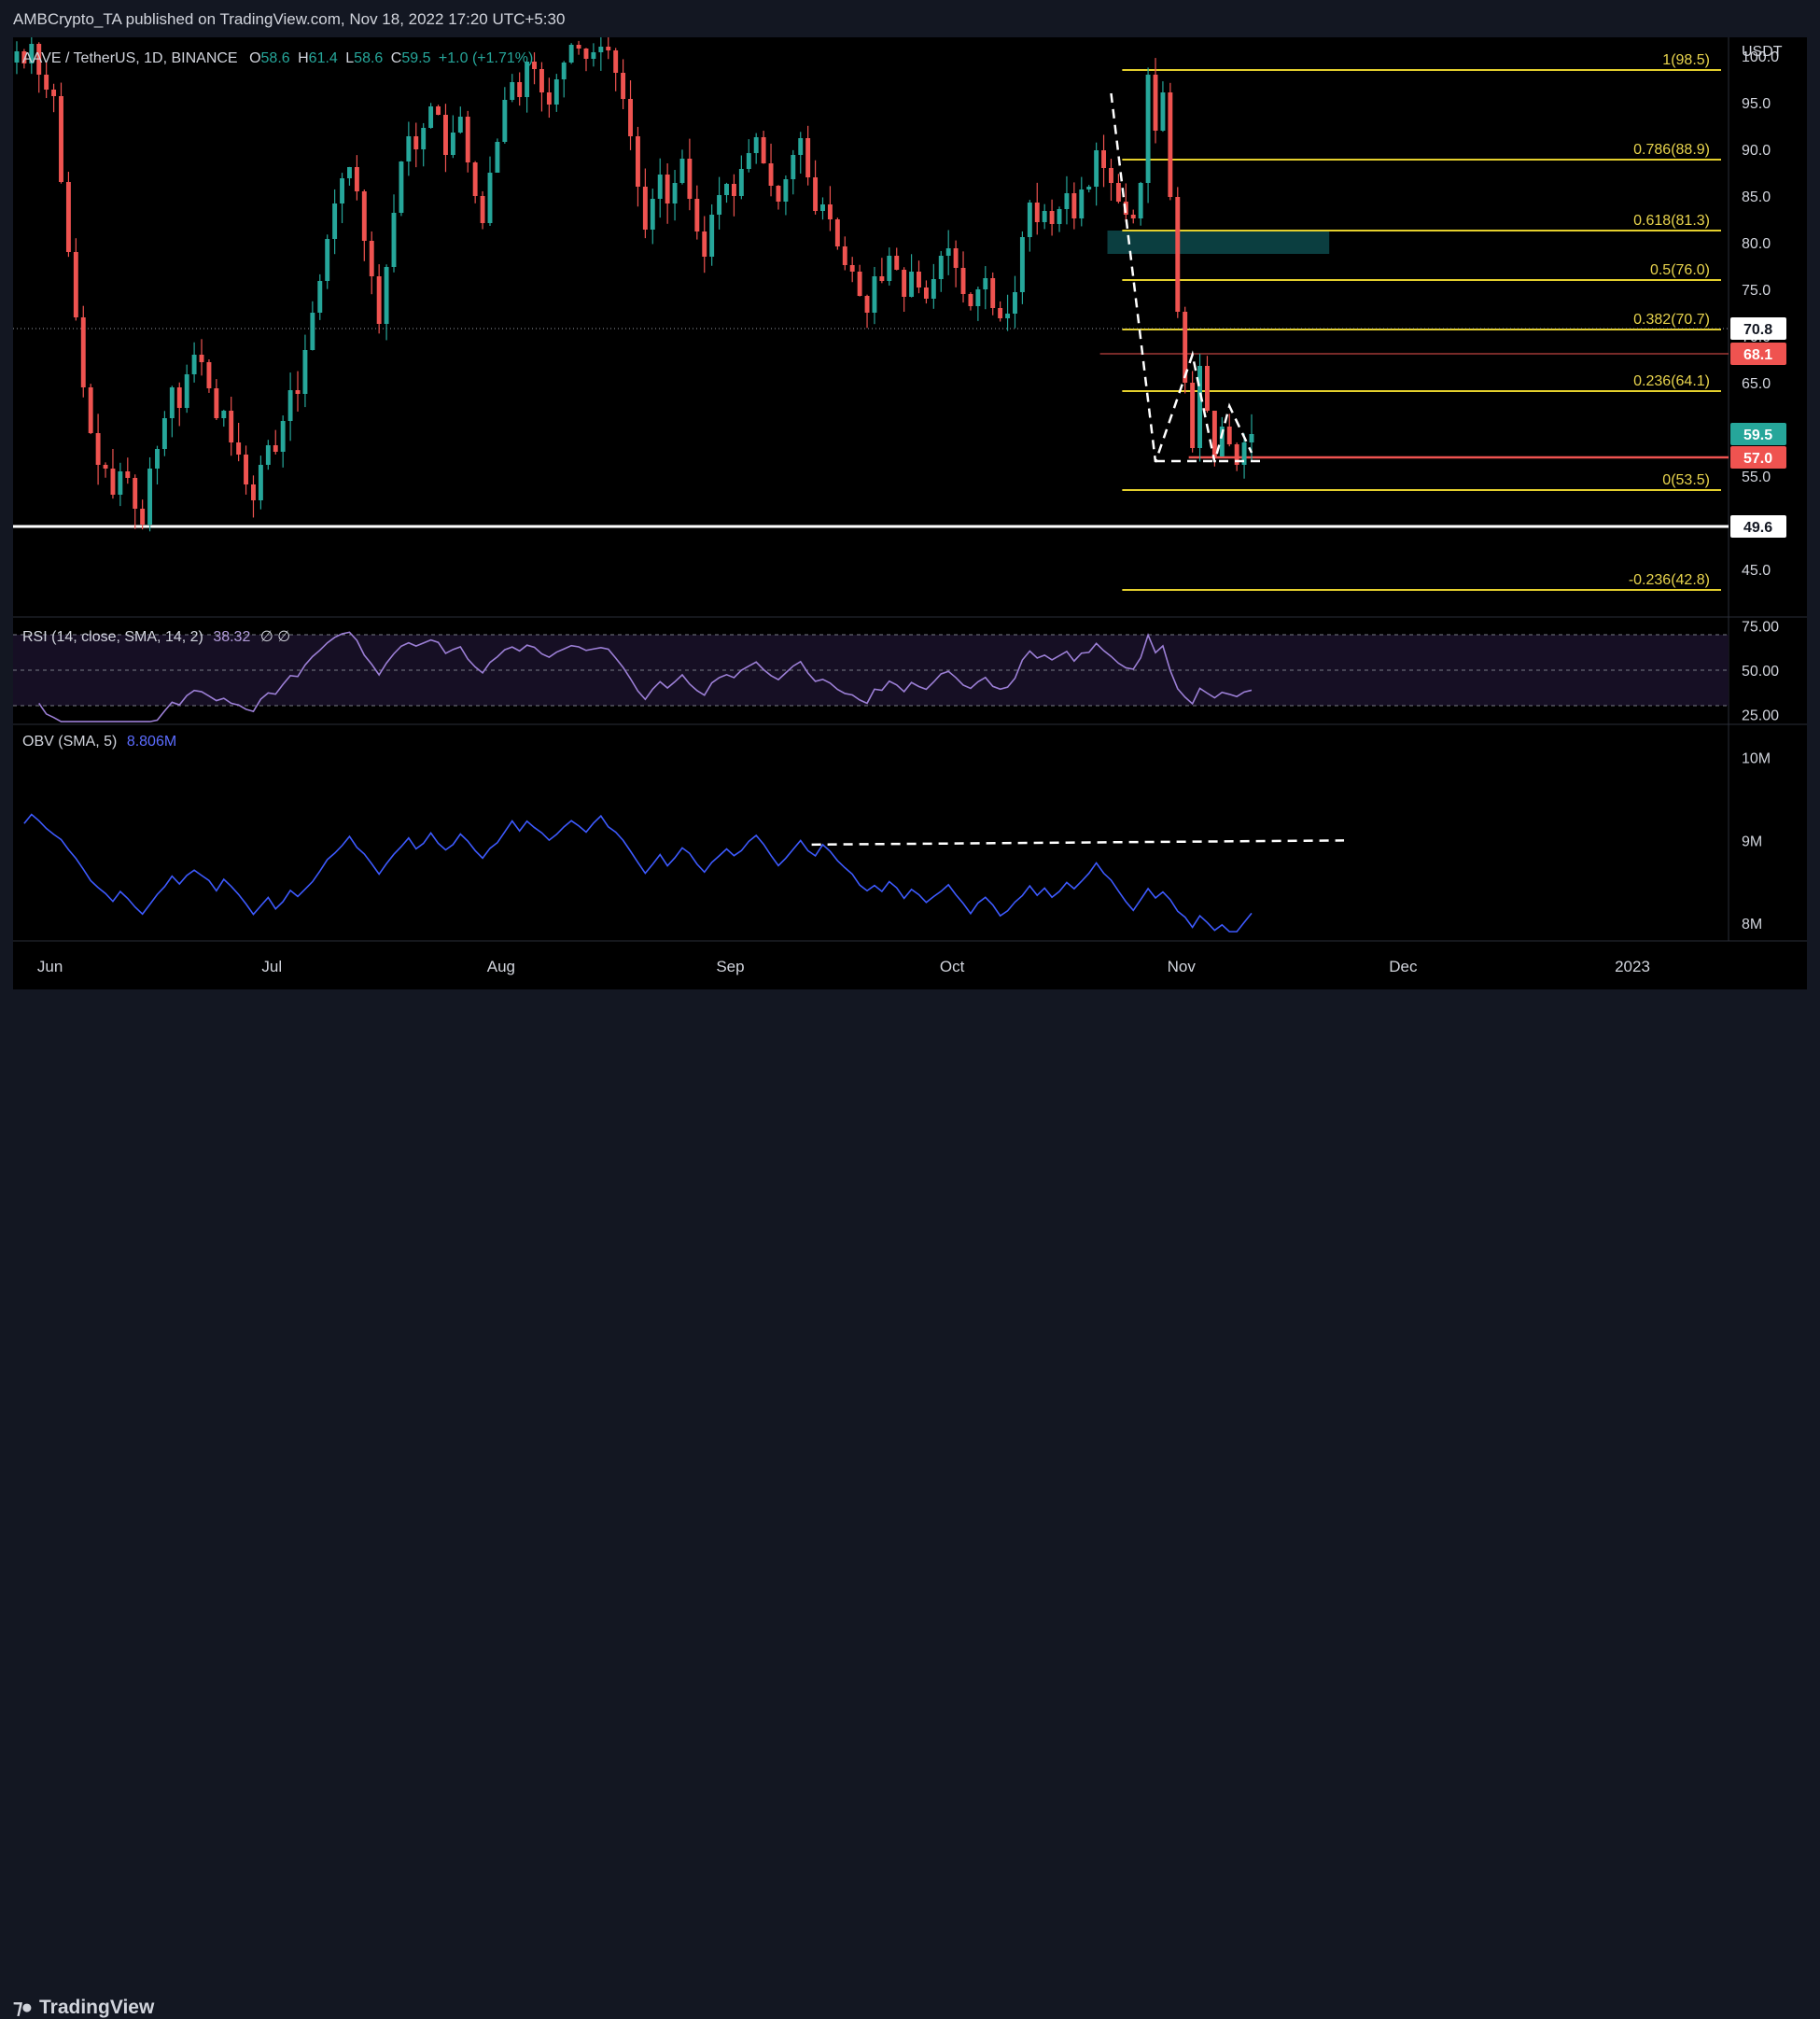  What do you see at coordinates (1756, 384) in the screenshot?
I see `price-tick-label: 65.0` at bounding box center [1756, 384].